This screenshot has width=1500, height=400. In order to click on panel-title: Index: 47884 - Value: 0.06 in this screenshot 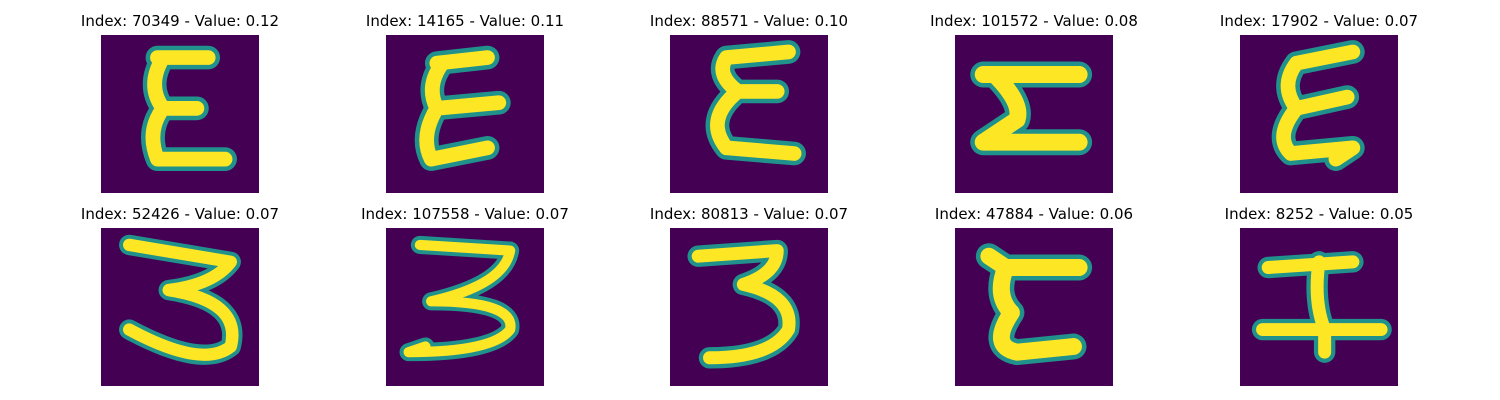, I will do `click(1034, 214)`.